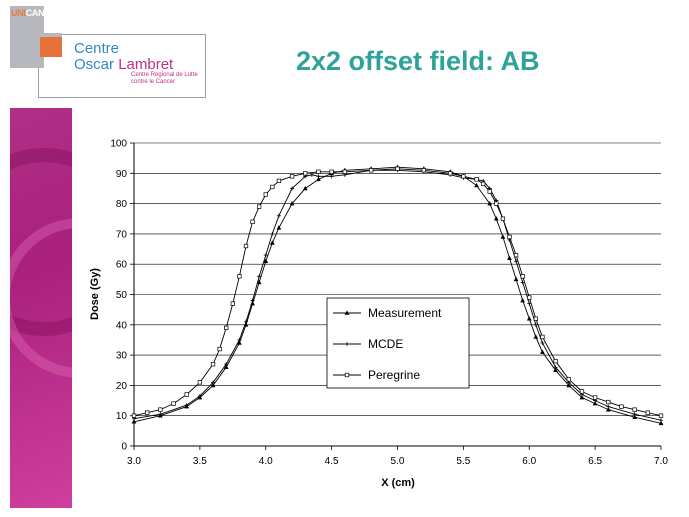 The width and height of the screenshot is (689, 517). I want to click on x-tick-label: 5.5, so click(463, 461).